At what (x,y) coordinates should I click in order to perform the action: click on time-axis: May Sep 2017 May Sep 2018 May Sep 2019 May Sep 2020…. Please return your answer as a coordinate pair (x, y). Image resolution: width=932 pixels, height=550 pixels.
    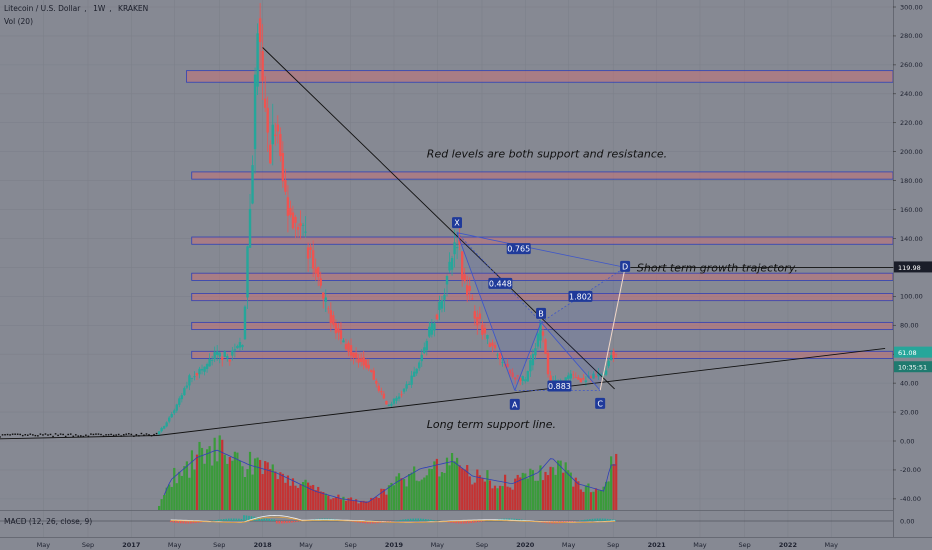
    Looking at the image, I should click on (466, 543).